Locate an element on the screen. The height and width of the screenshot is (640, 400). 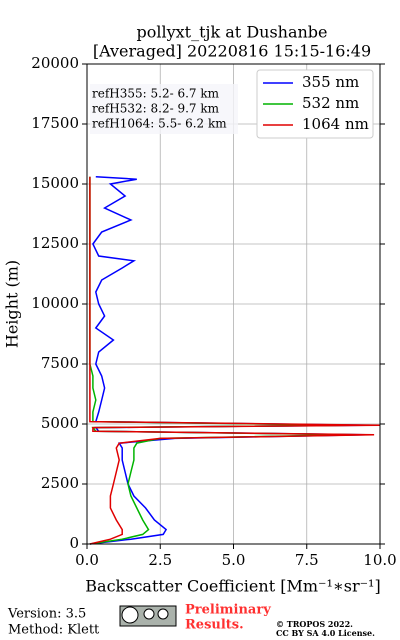
preliminary: Preliminary is located at coordinates (228, 610).